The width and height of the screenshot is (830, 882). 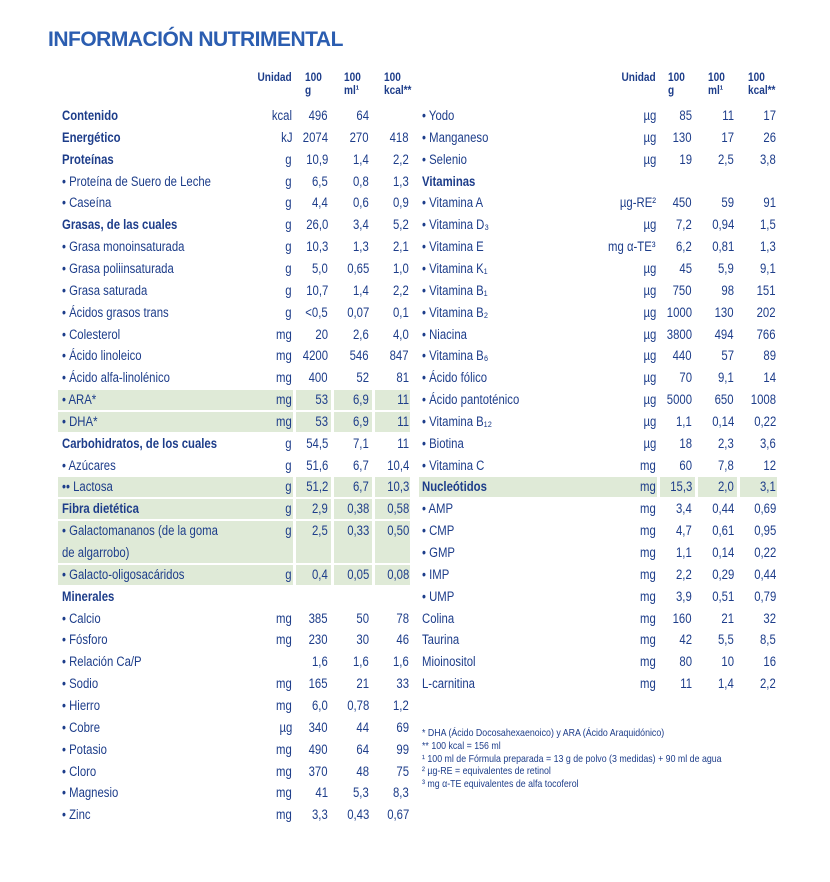 I want to click on value: 2,5, so click(x=320, y=531).